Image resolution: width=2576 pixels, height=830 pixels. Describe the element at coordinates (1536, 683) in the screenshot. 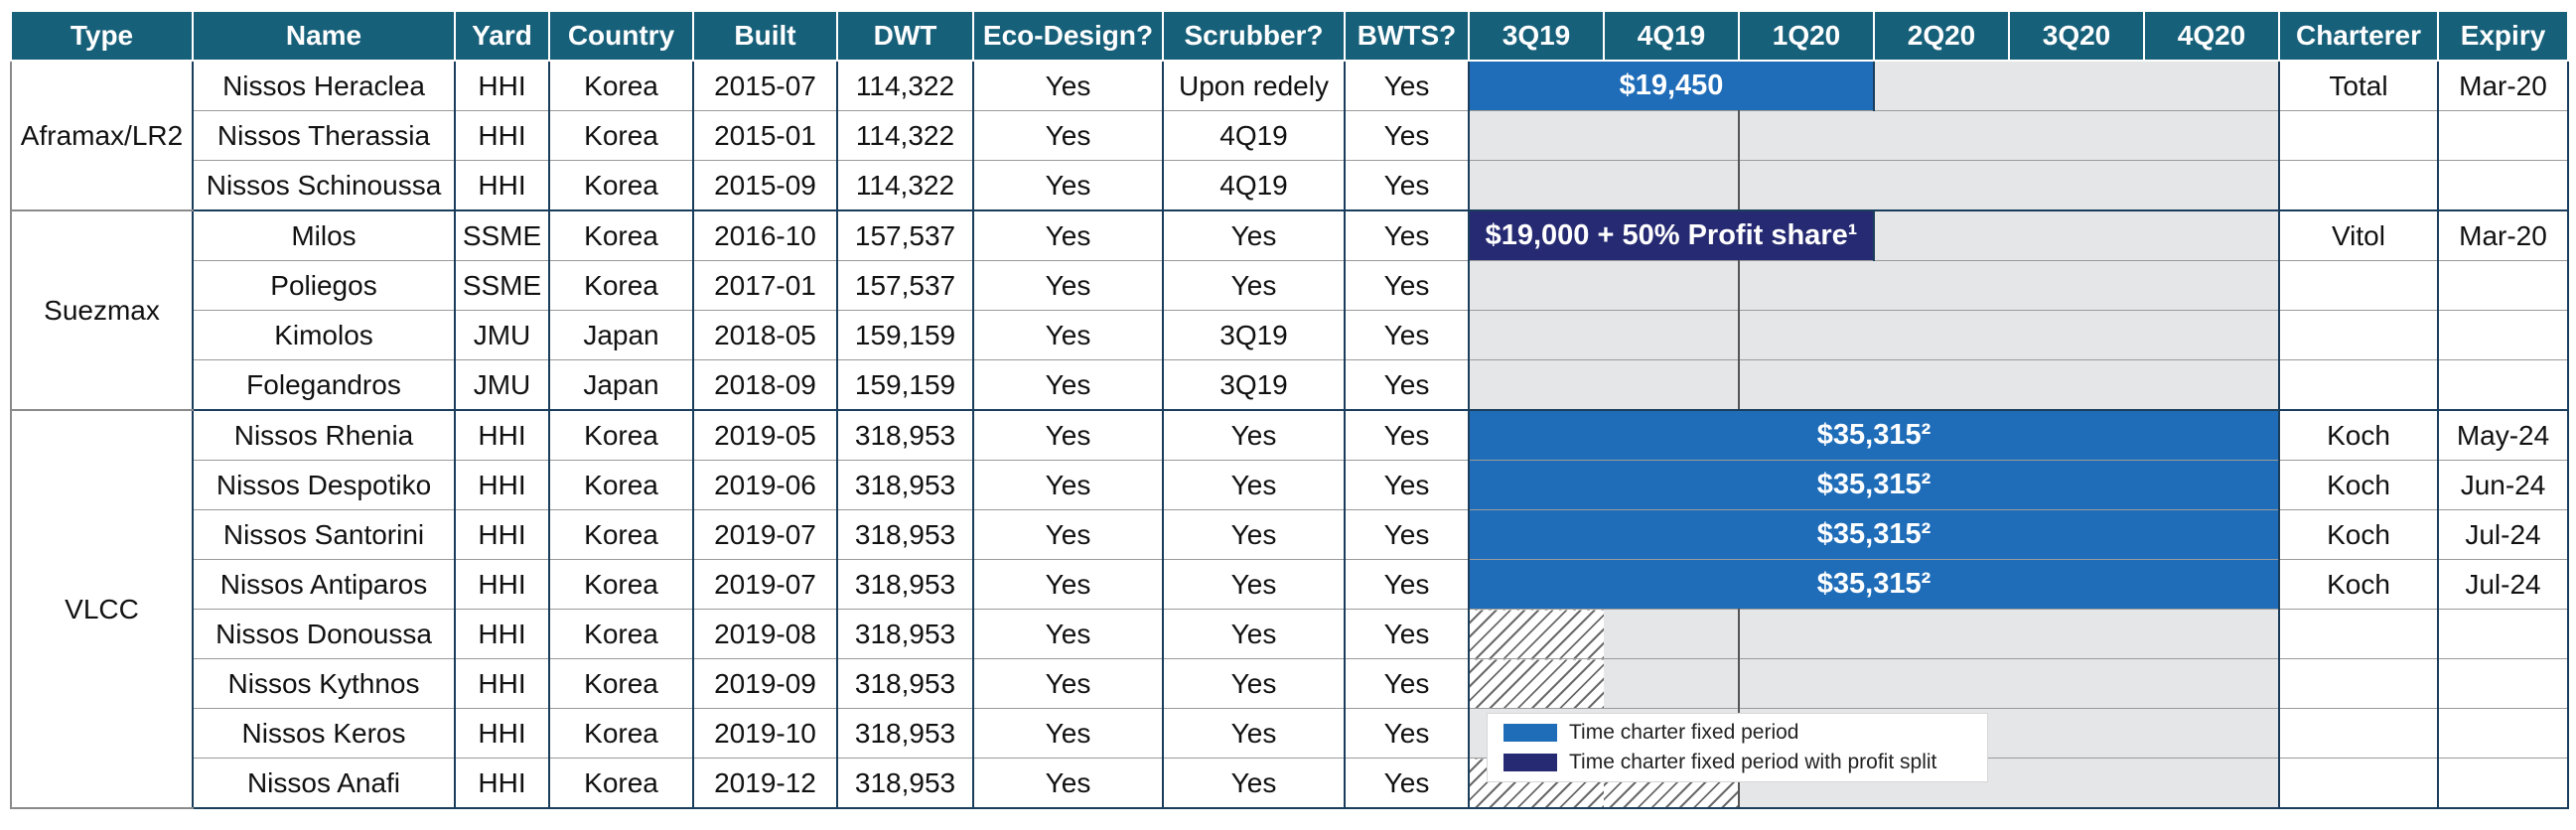

I see `hatched-period-cell` at that location.